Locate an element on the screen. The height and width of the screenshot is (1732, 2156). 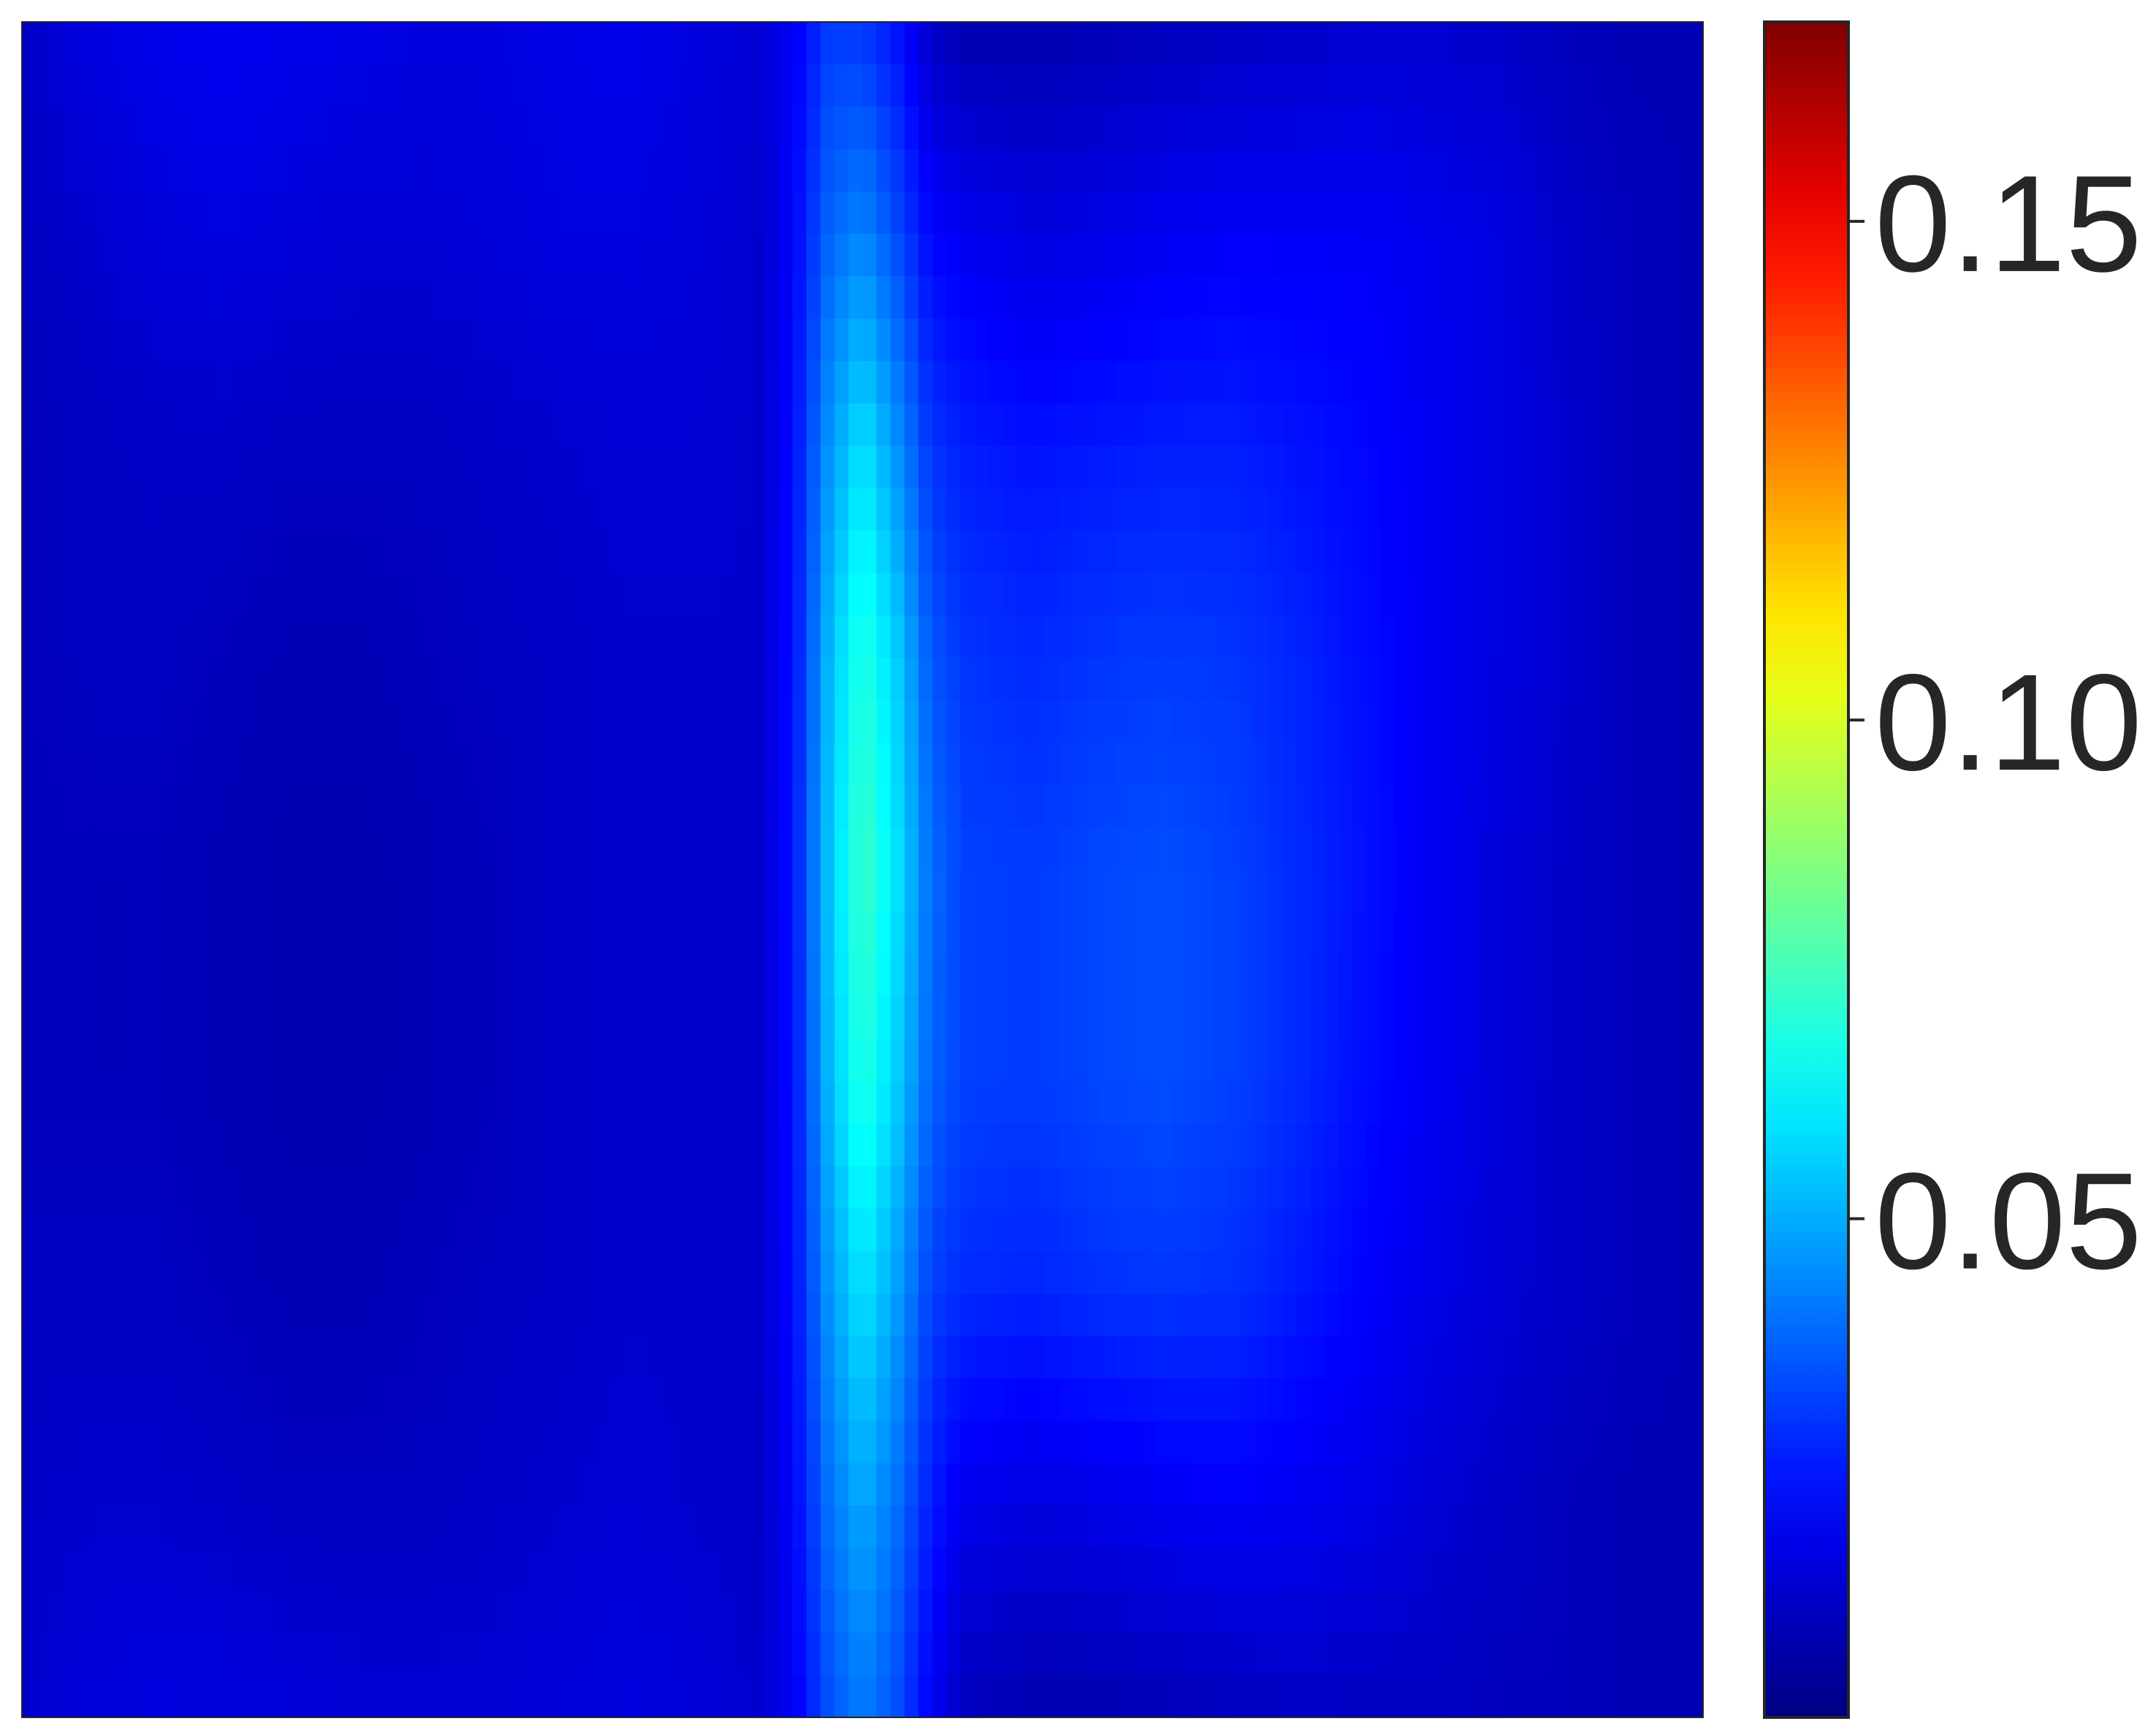
colorbar-fill is located at coordinates (1806, 869).